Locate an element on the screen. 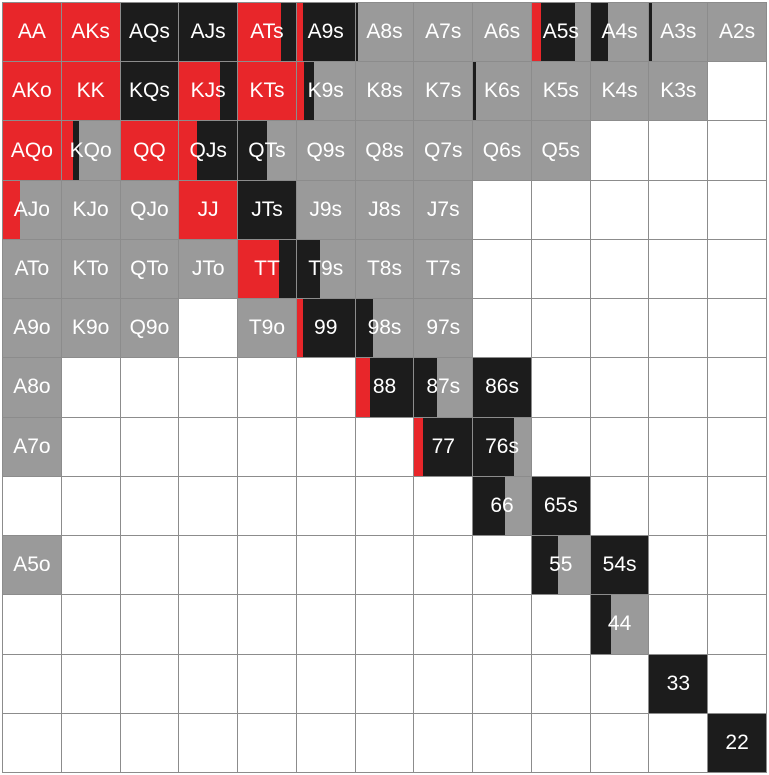 This screenshot has height=775, width=769. hand-cell-99: 99 is located at coordinates (325, 328).